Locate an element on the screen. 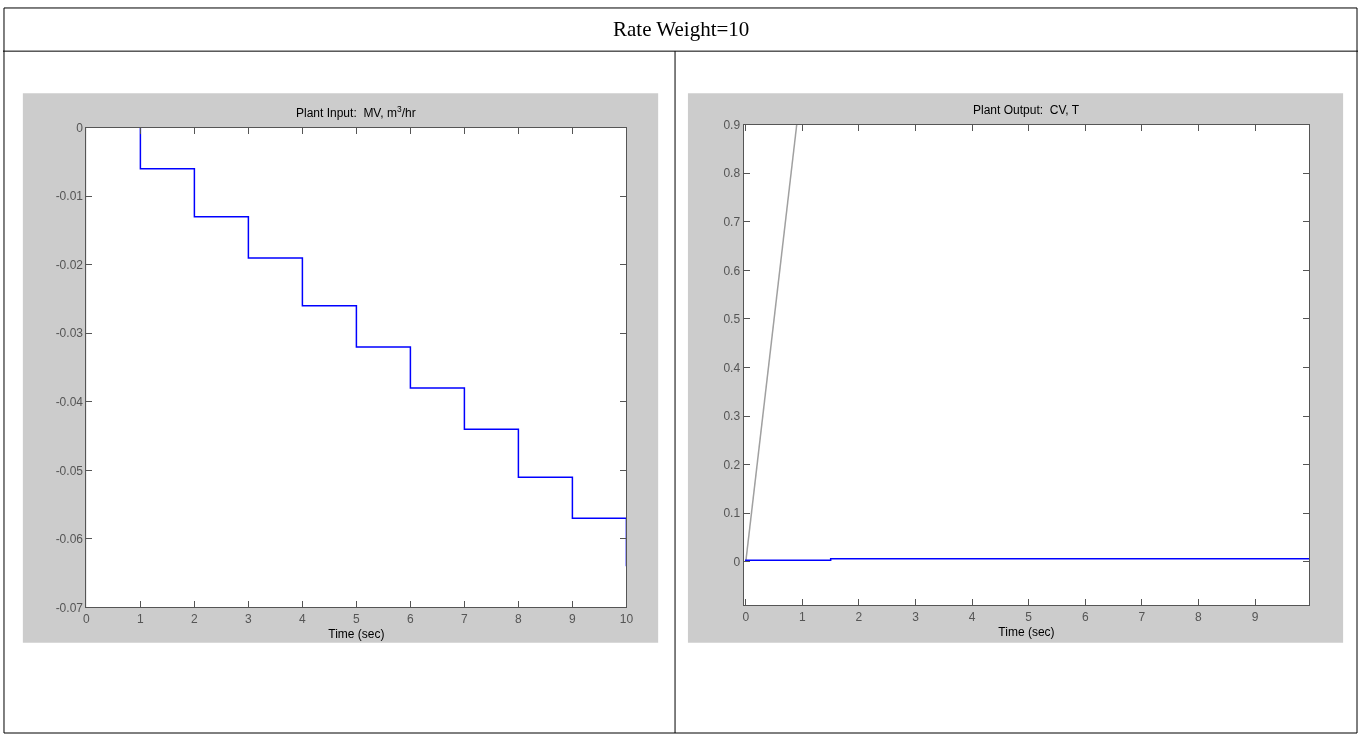  text: Rate Weight=10 is located at coordinates (681, 29).